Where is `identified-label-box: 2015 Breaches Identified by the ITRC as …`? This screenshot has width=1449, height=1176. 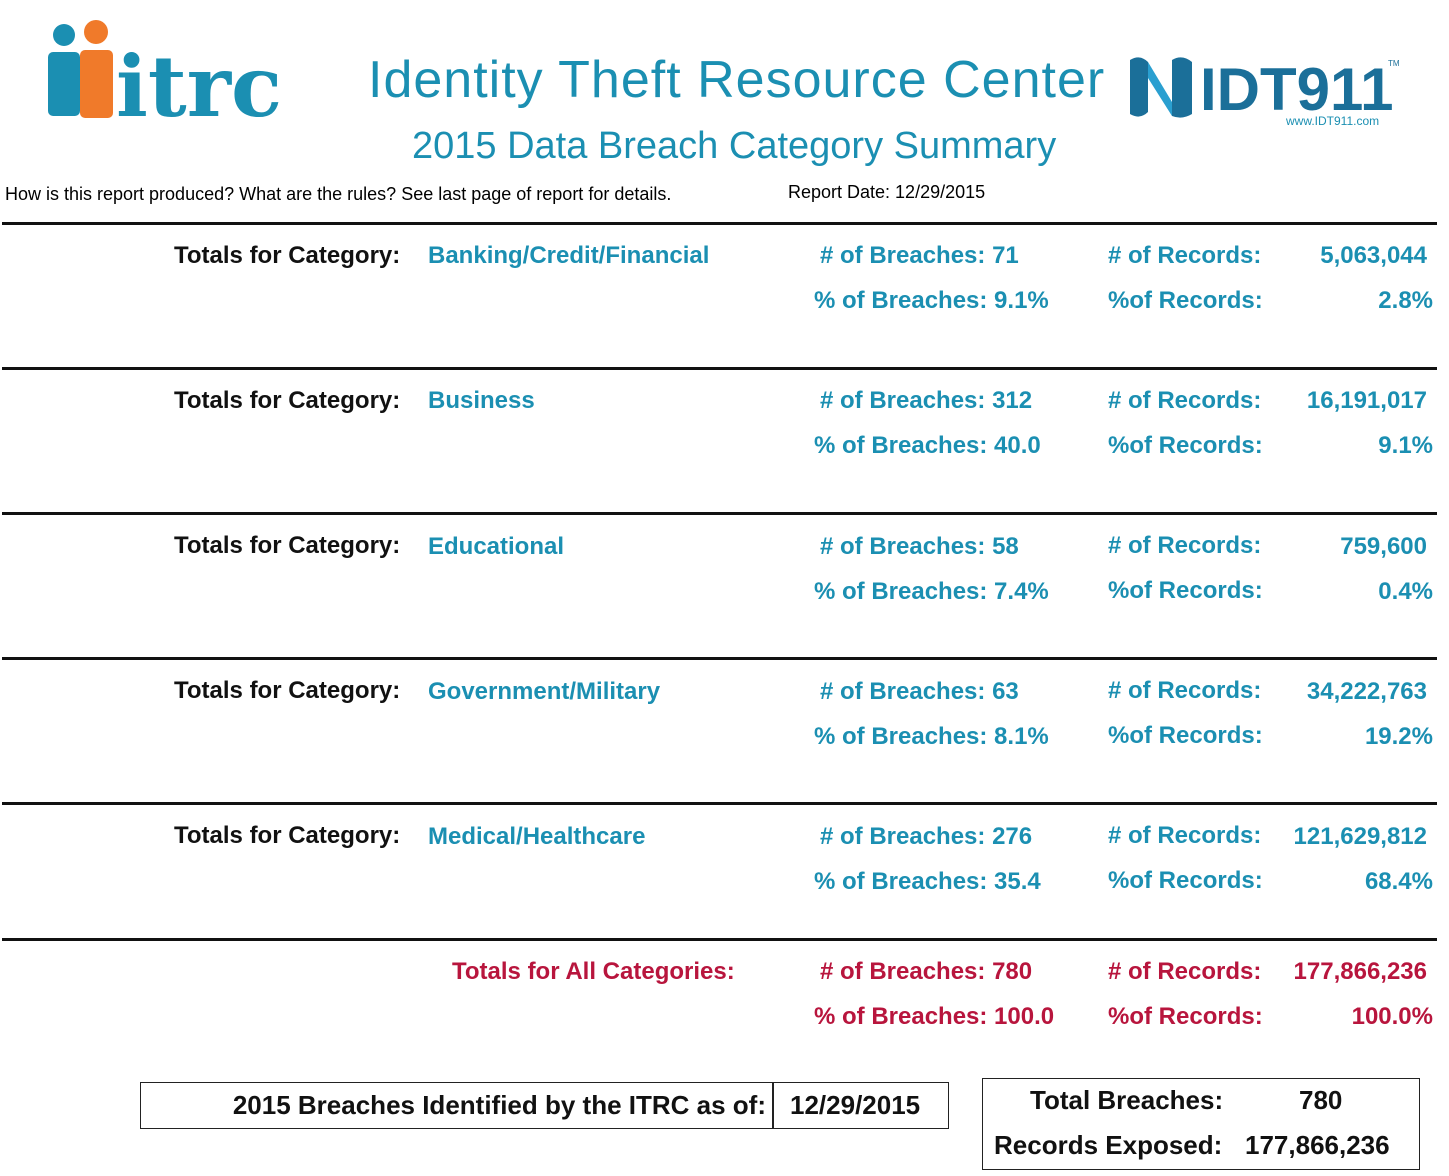
identified-label-box: 2015 Breaches Identified by the ITRC as … is located at coordinates (456, 1105).